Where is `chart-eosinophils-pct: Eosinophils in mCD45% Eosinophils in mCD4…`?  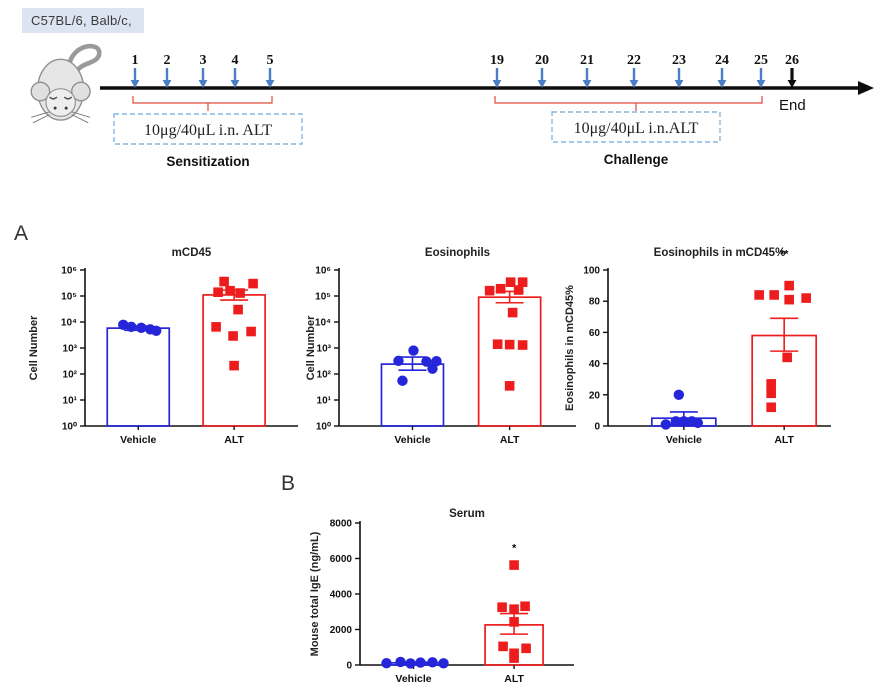
chart-eosinophils-pct: Eosinophils in mCD45% Eosinophils in mCD4… is located at coordinates (702, 349).